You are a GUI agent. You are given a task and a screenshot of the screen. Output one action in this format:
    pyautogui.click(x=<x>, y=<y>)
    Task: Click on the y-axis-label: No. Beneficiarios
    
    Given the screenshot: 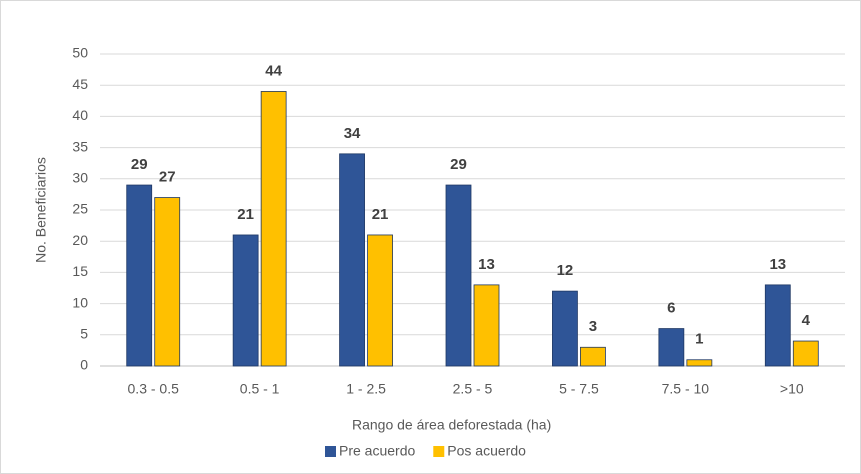 What is the action you would take?
    pyautogui.click(x=41, y=210)
    